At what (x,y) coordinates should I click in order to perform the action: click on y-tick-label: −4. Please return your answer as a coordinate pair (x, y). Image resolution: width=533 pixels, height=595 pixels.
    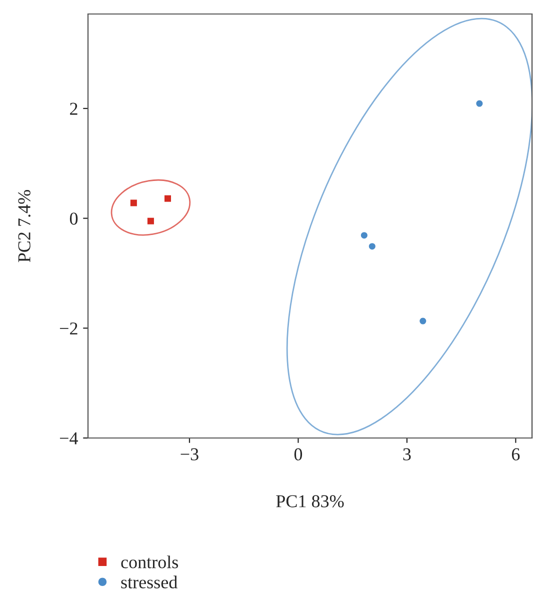
    Looking at the image, I should click on (69, 438).